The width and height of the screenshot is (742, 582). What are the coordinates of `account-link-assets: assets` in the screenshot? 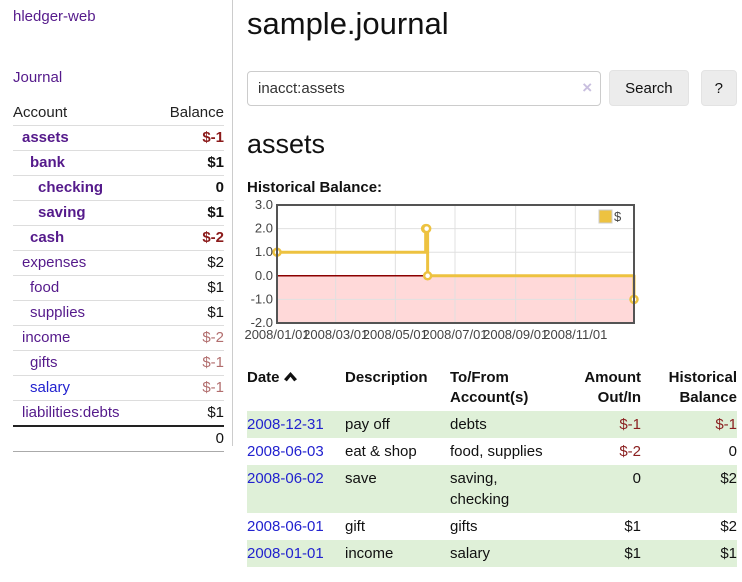 It's located at (45, 137).